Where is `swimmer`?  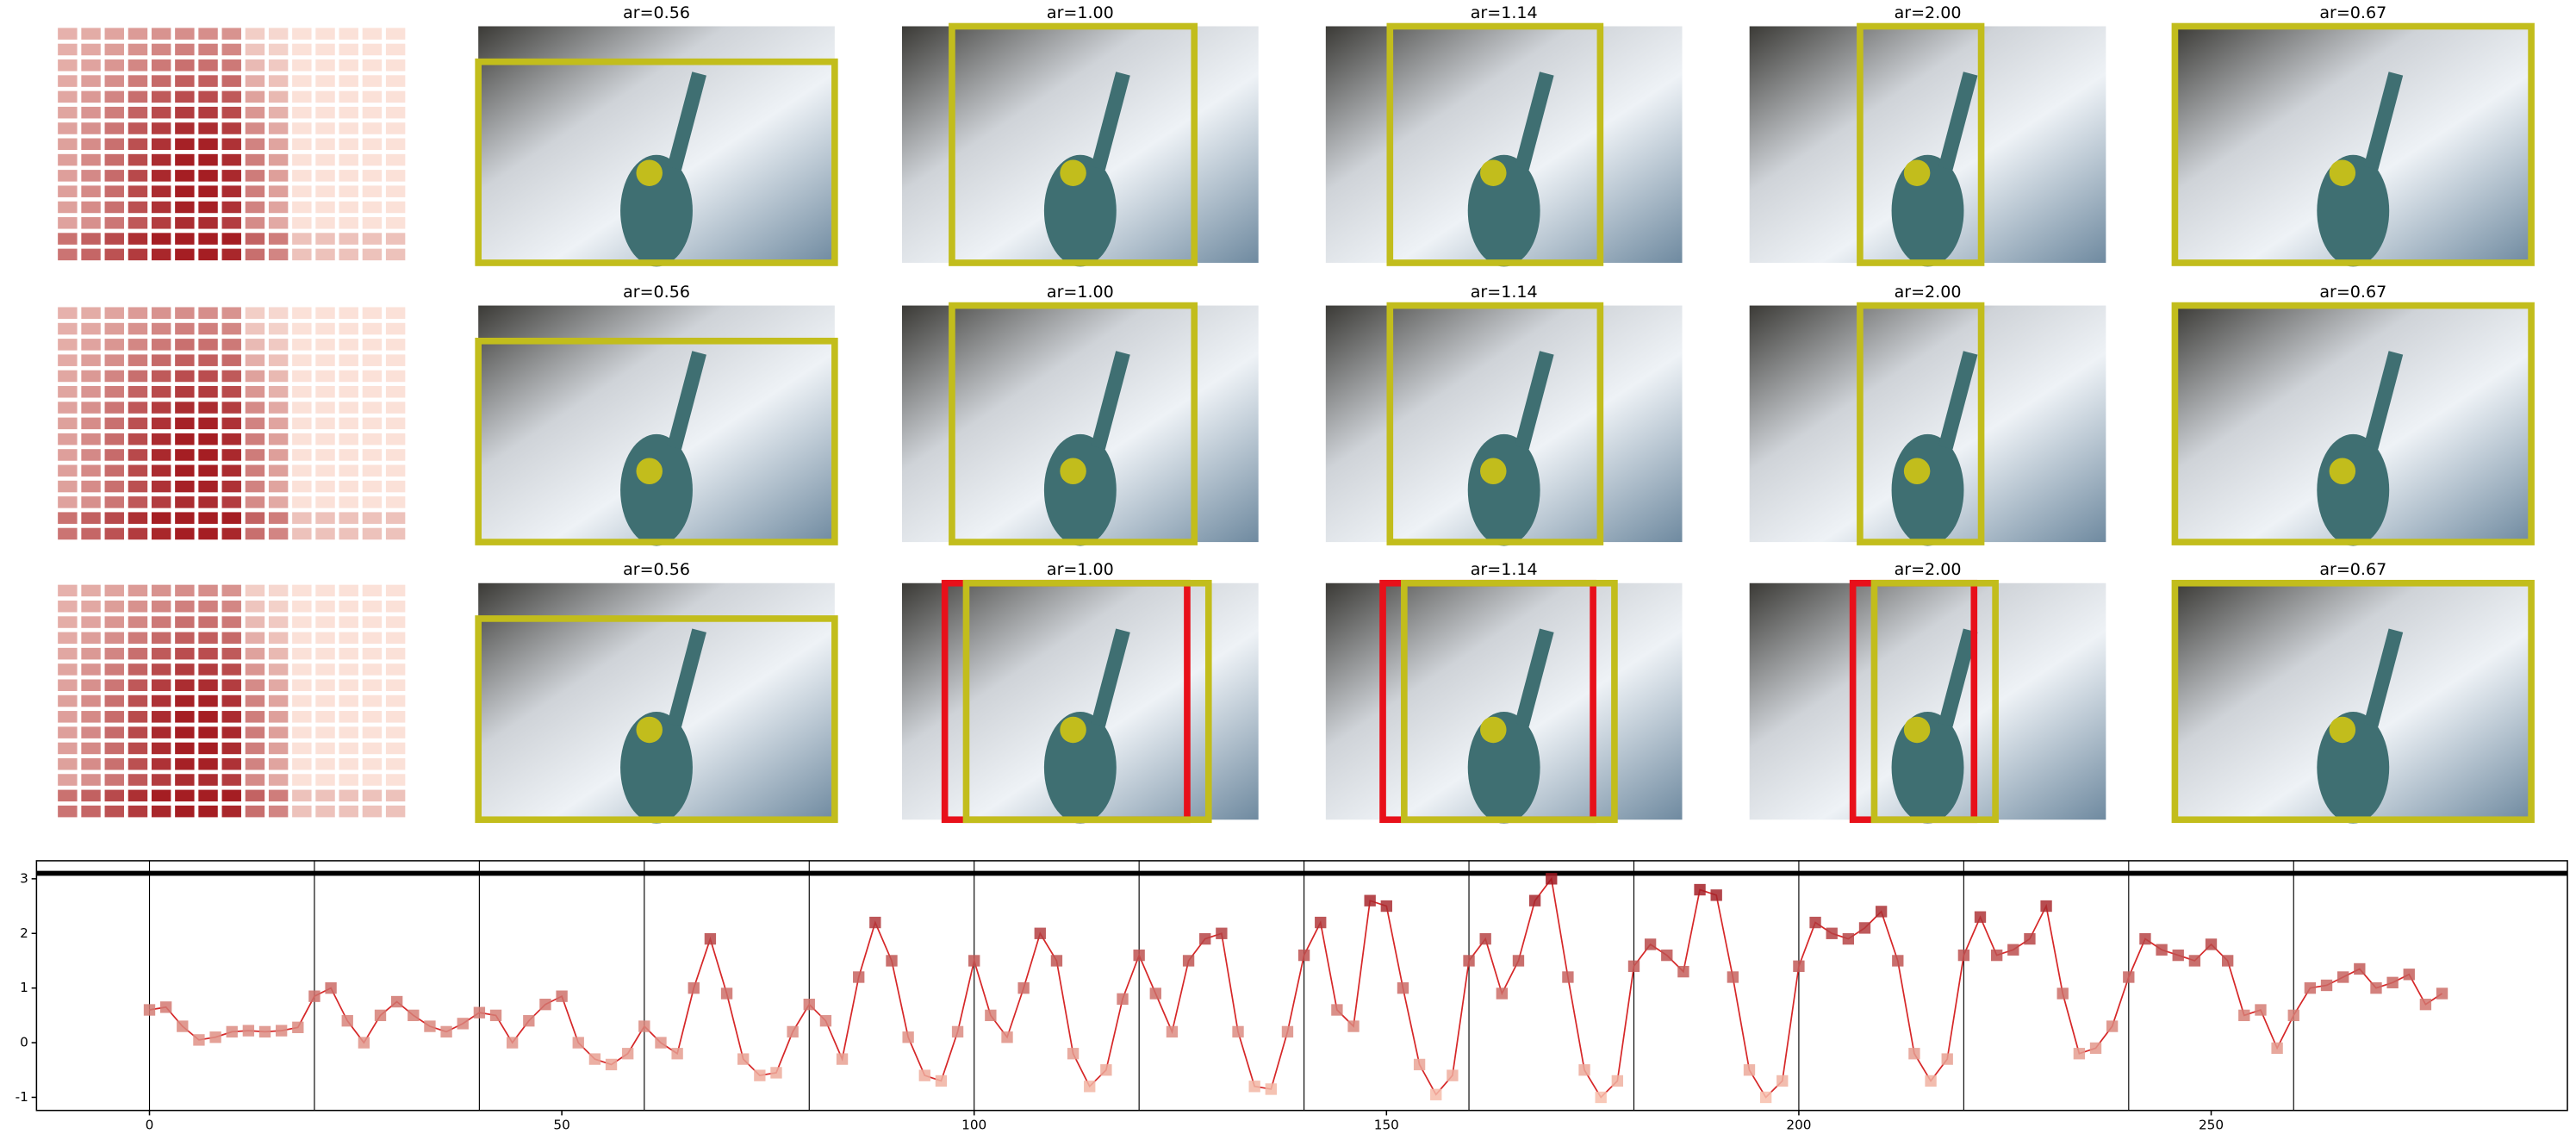 swimmer is located at coordinates (2354, 489).